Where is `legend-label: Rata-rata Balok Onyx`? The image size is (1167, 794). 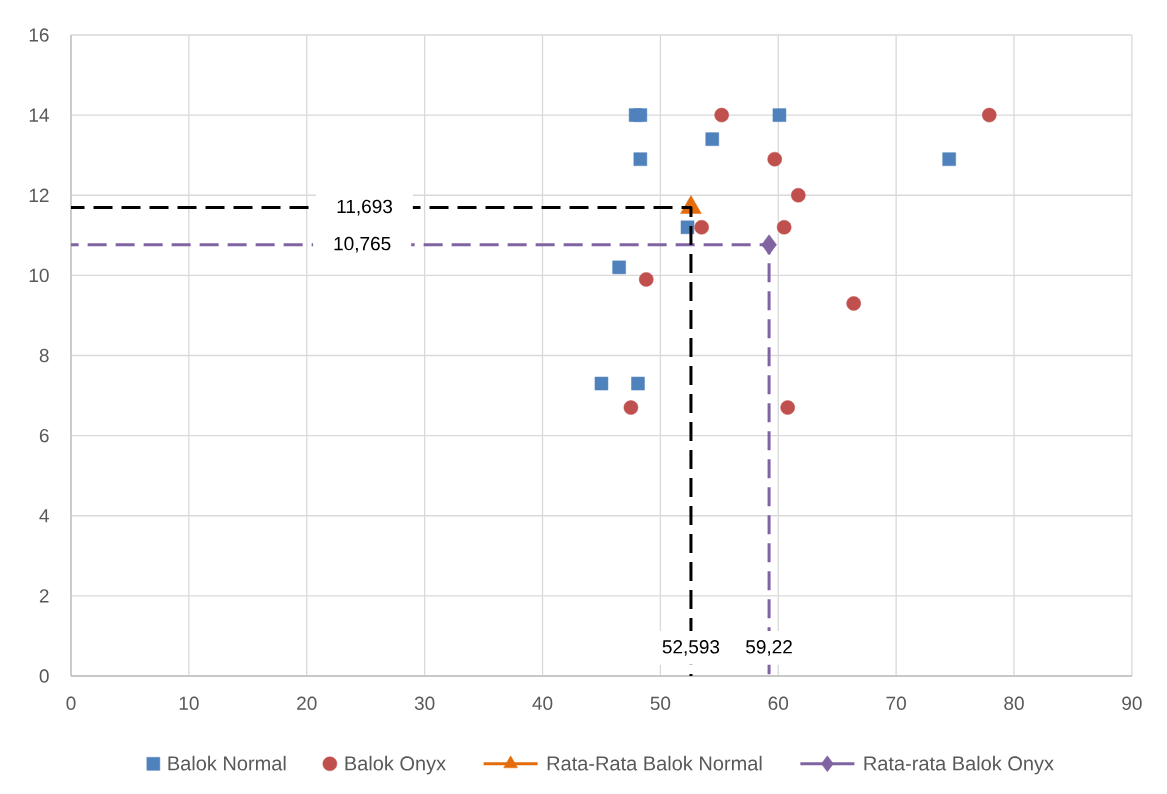 legend-label: Rata-rata Balok Onyx is located at coordinates (959, 765).